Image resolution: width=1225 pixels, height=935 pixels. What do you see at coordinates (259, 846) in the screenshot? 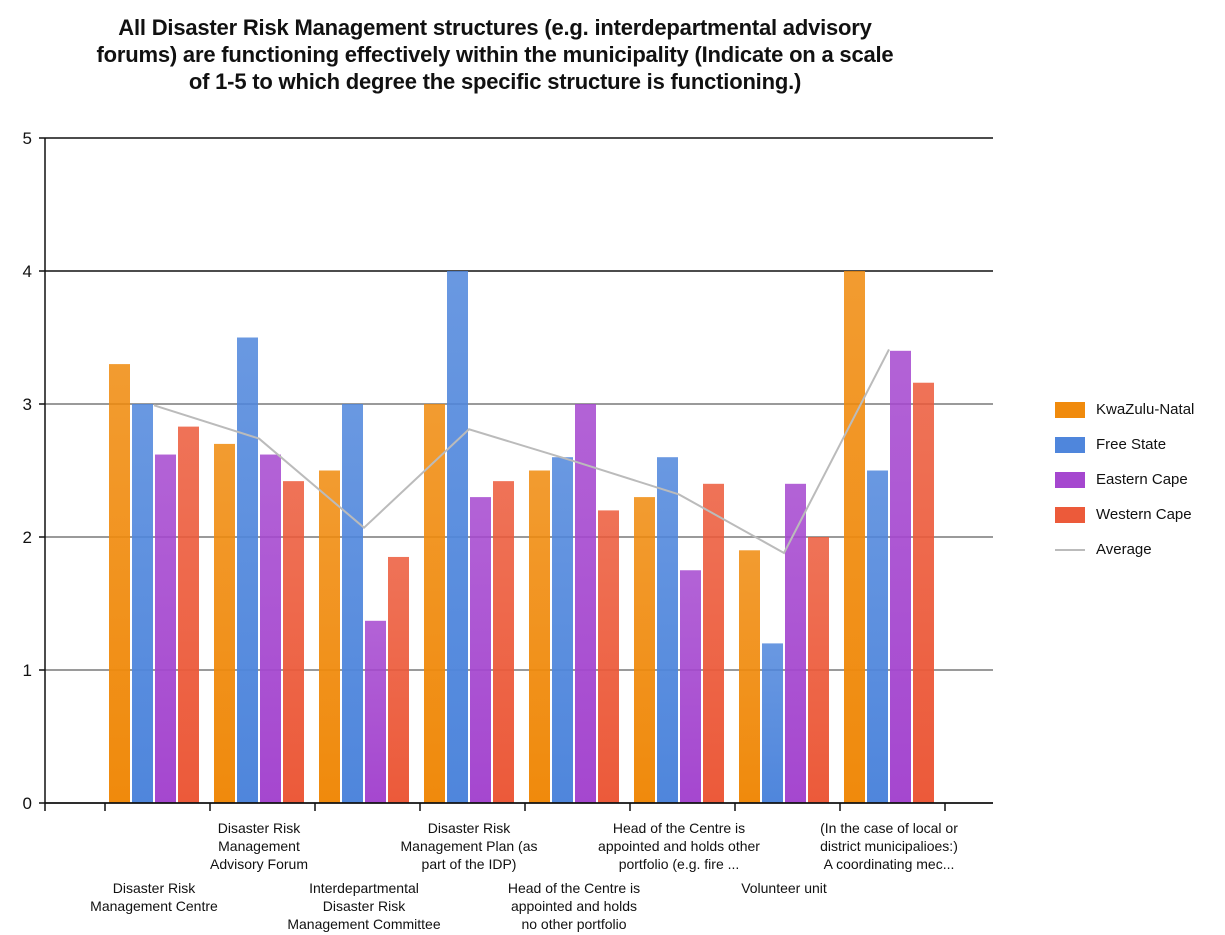
I see `x-category-label: Management` at bounding box center [259, 846].